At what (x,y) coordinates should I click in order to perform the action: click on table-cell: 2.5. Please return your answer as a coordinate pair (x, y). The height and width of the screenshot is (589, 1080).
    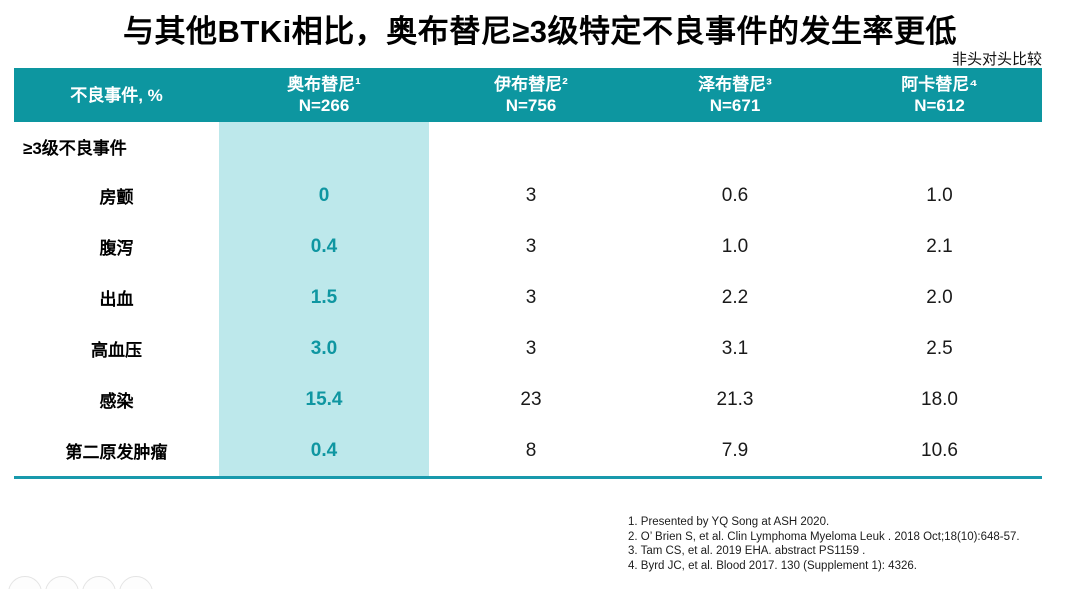
    Looking at the image, I should click on (939, 348).